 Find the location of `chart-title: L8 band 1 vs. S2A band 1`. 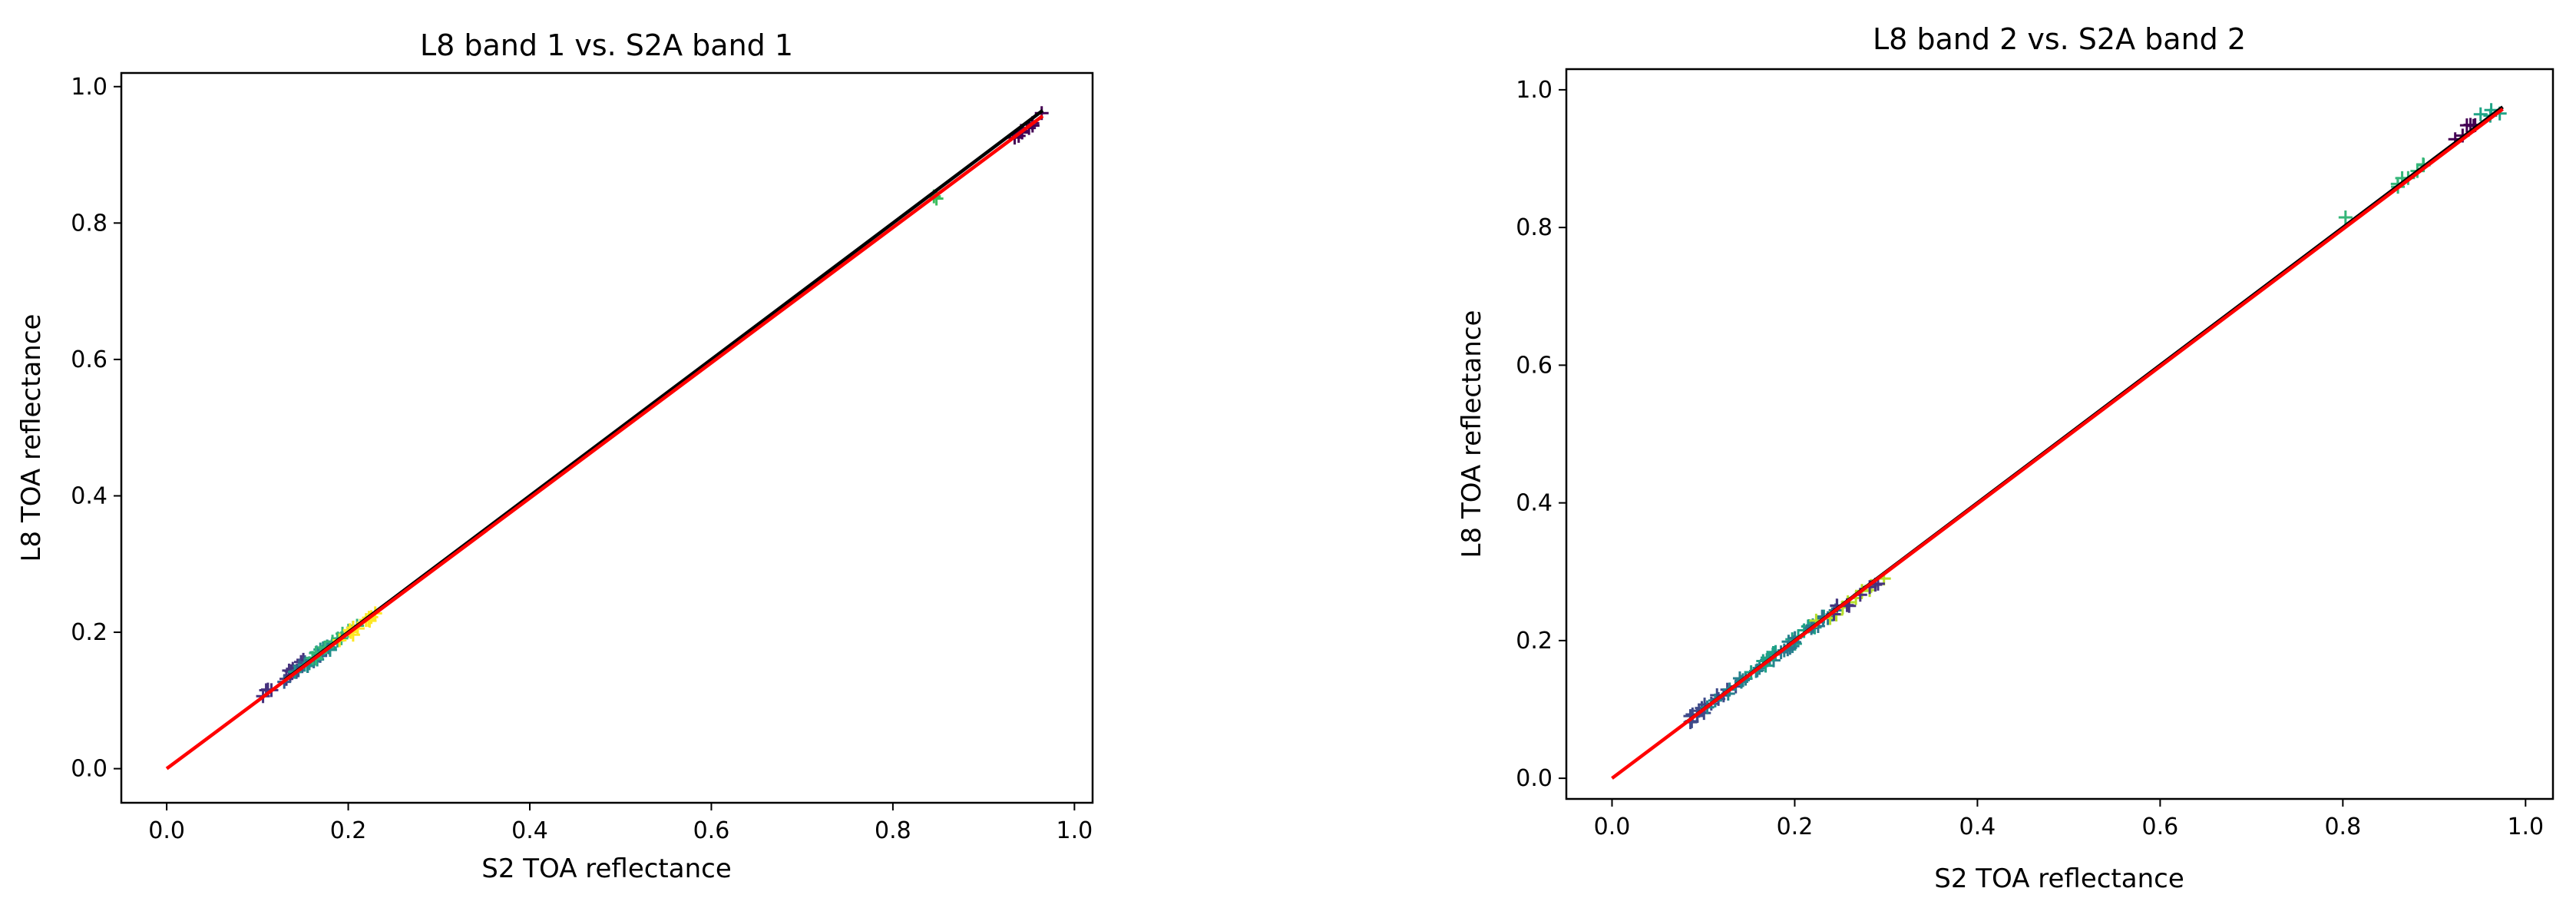

chart-title: L8 band 1 vs. S2A band 1 is located at coordinates (606, 45).